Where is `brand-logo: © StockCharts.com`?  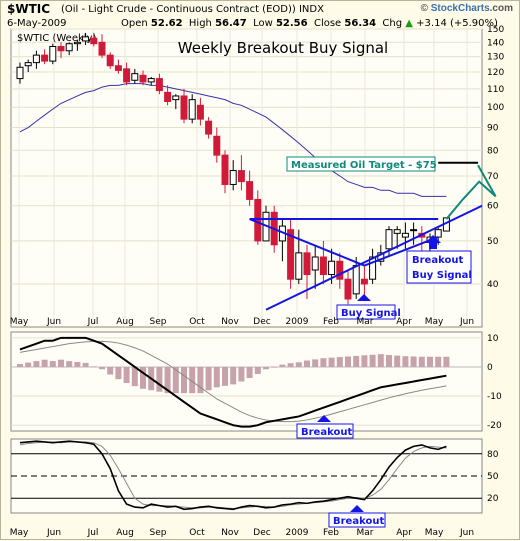 brand-logo: © StockCharts.com is located at coordinates (466, 8).